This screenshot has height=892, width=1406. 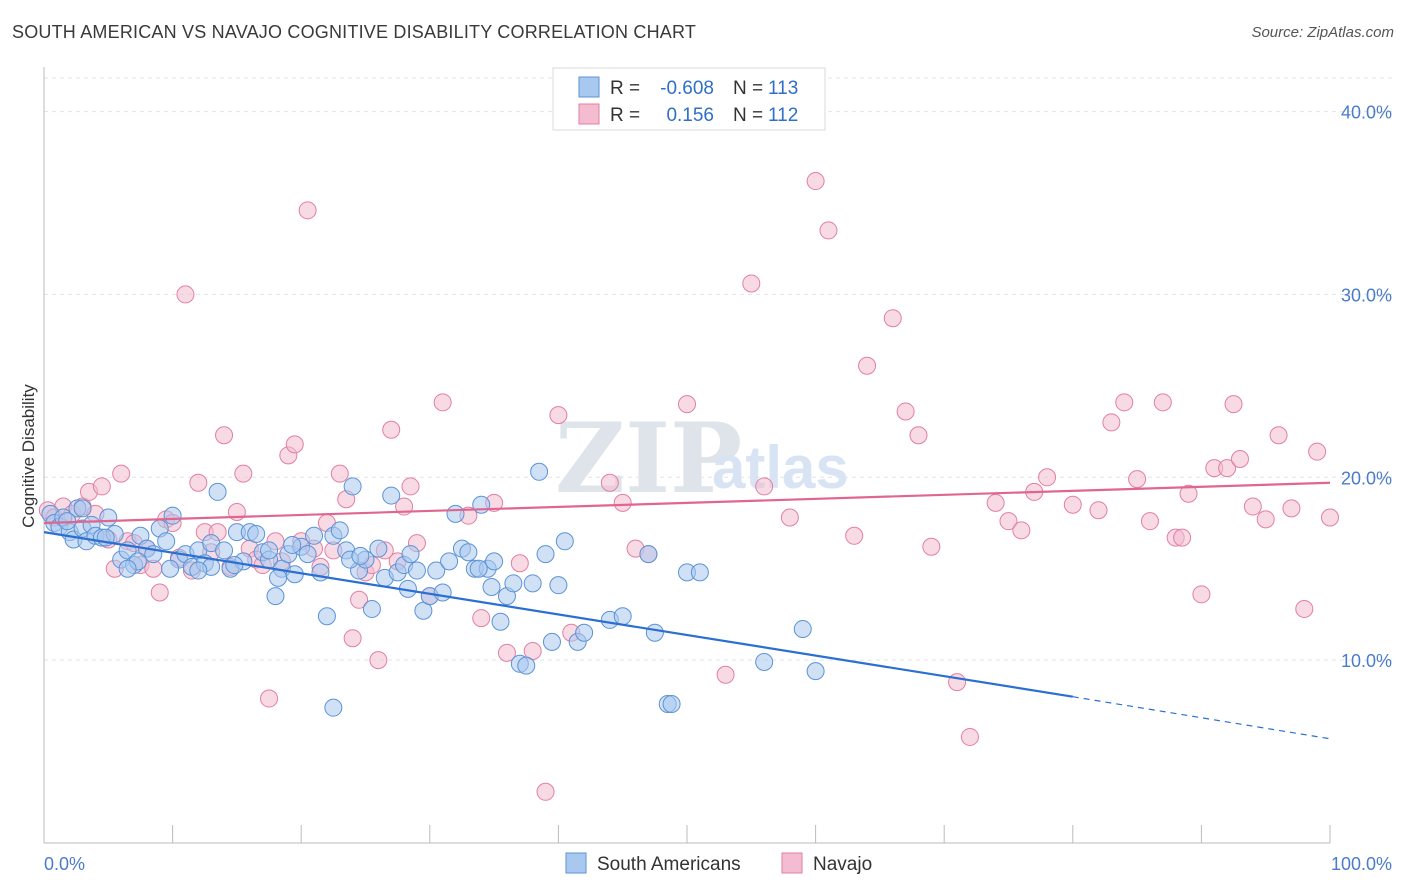 What do you see at coordinates (589, 114) in the screenshot?
I see `legend-swatch-navajo` at bounding box center [589, 114].